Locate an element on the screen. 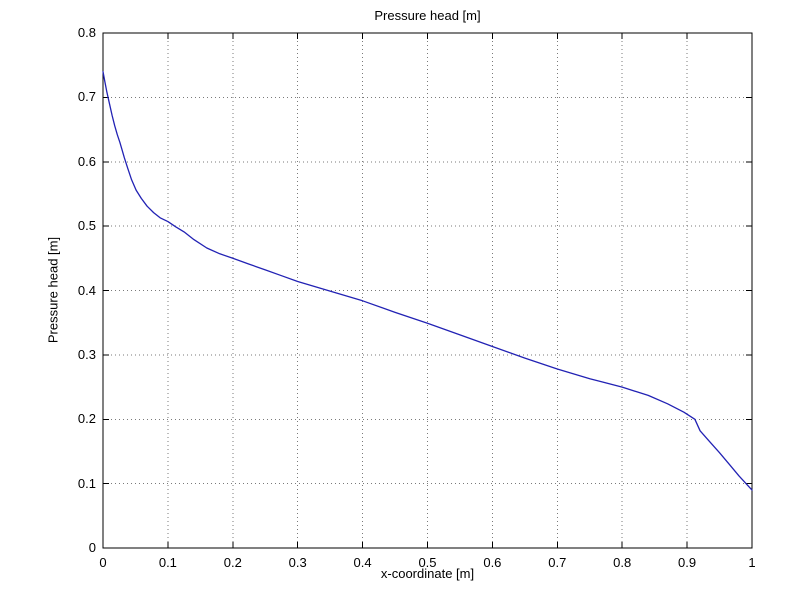  y-tick-label: 0.6 is located at coordinates (86, 161).